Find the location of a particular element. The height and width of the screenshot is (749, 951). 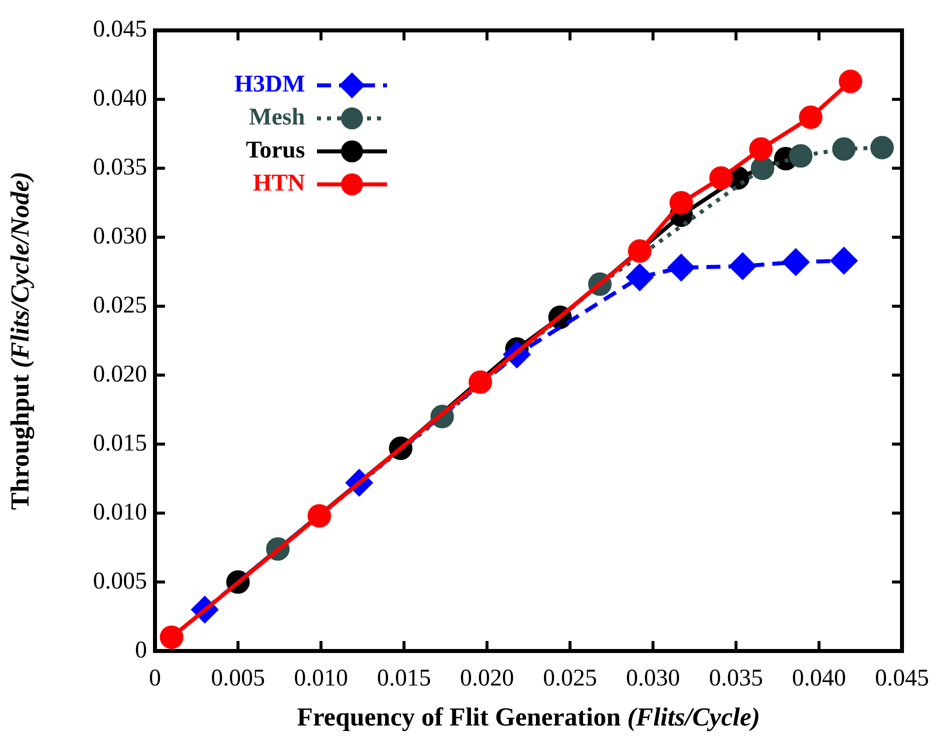

y-axis-title: Throughput (Flits/Cycle/Node) is located at coordinates (20, 341).